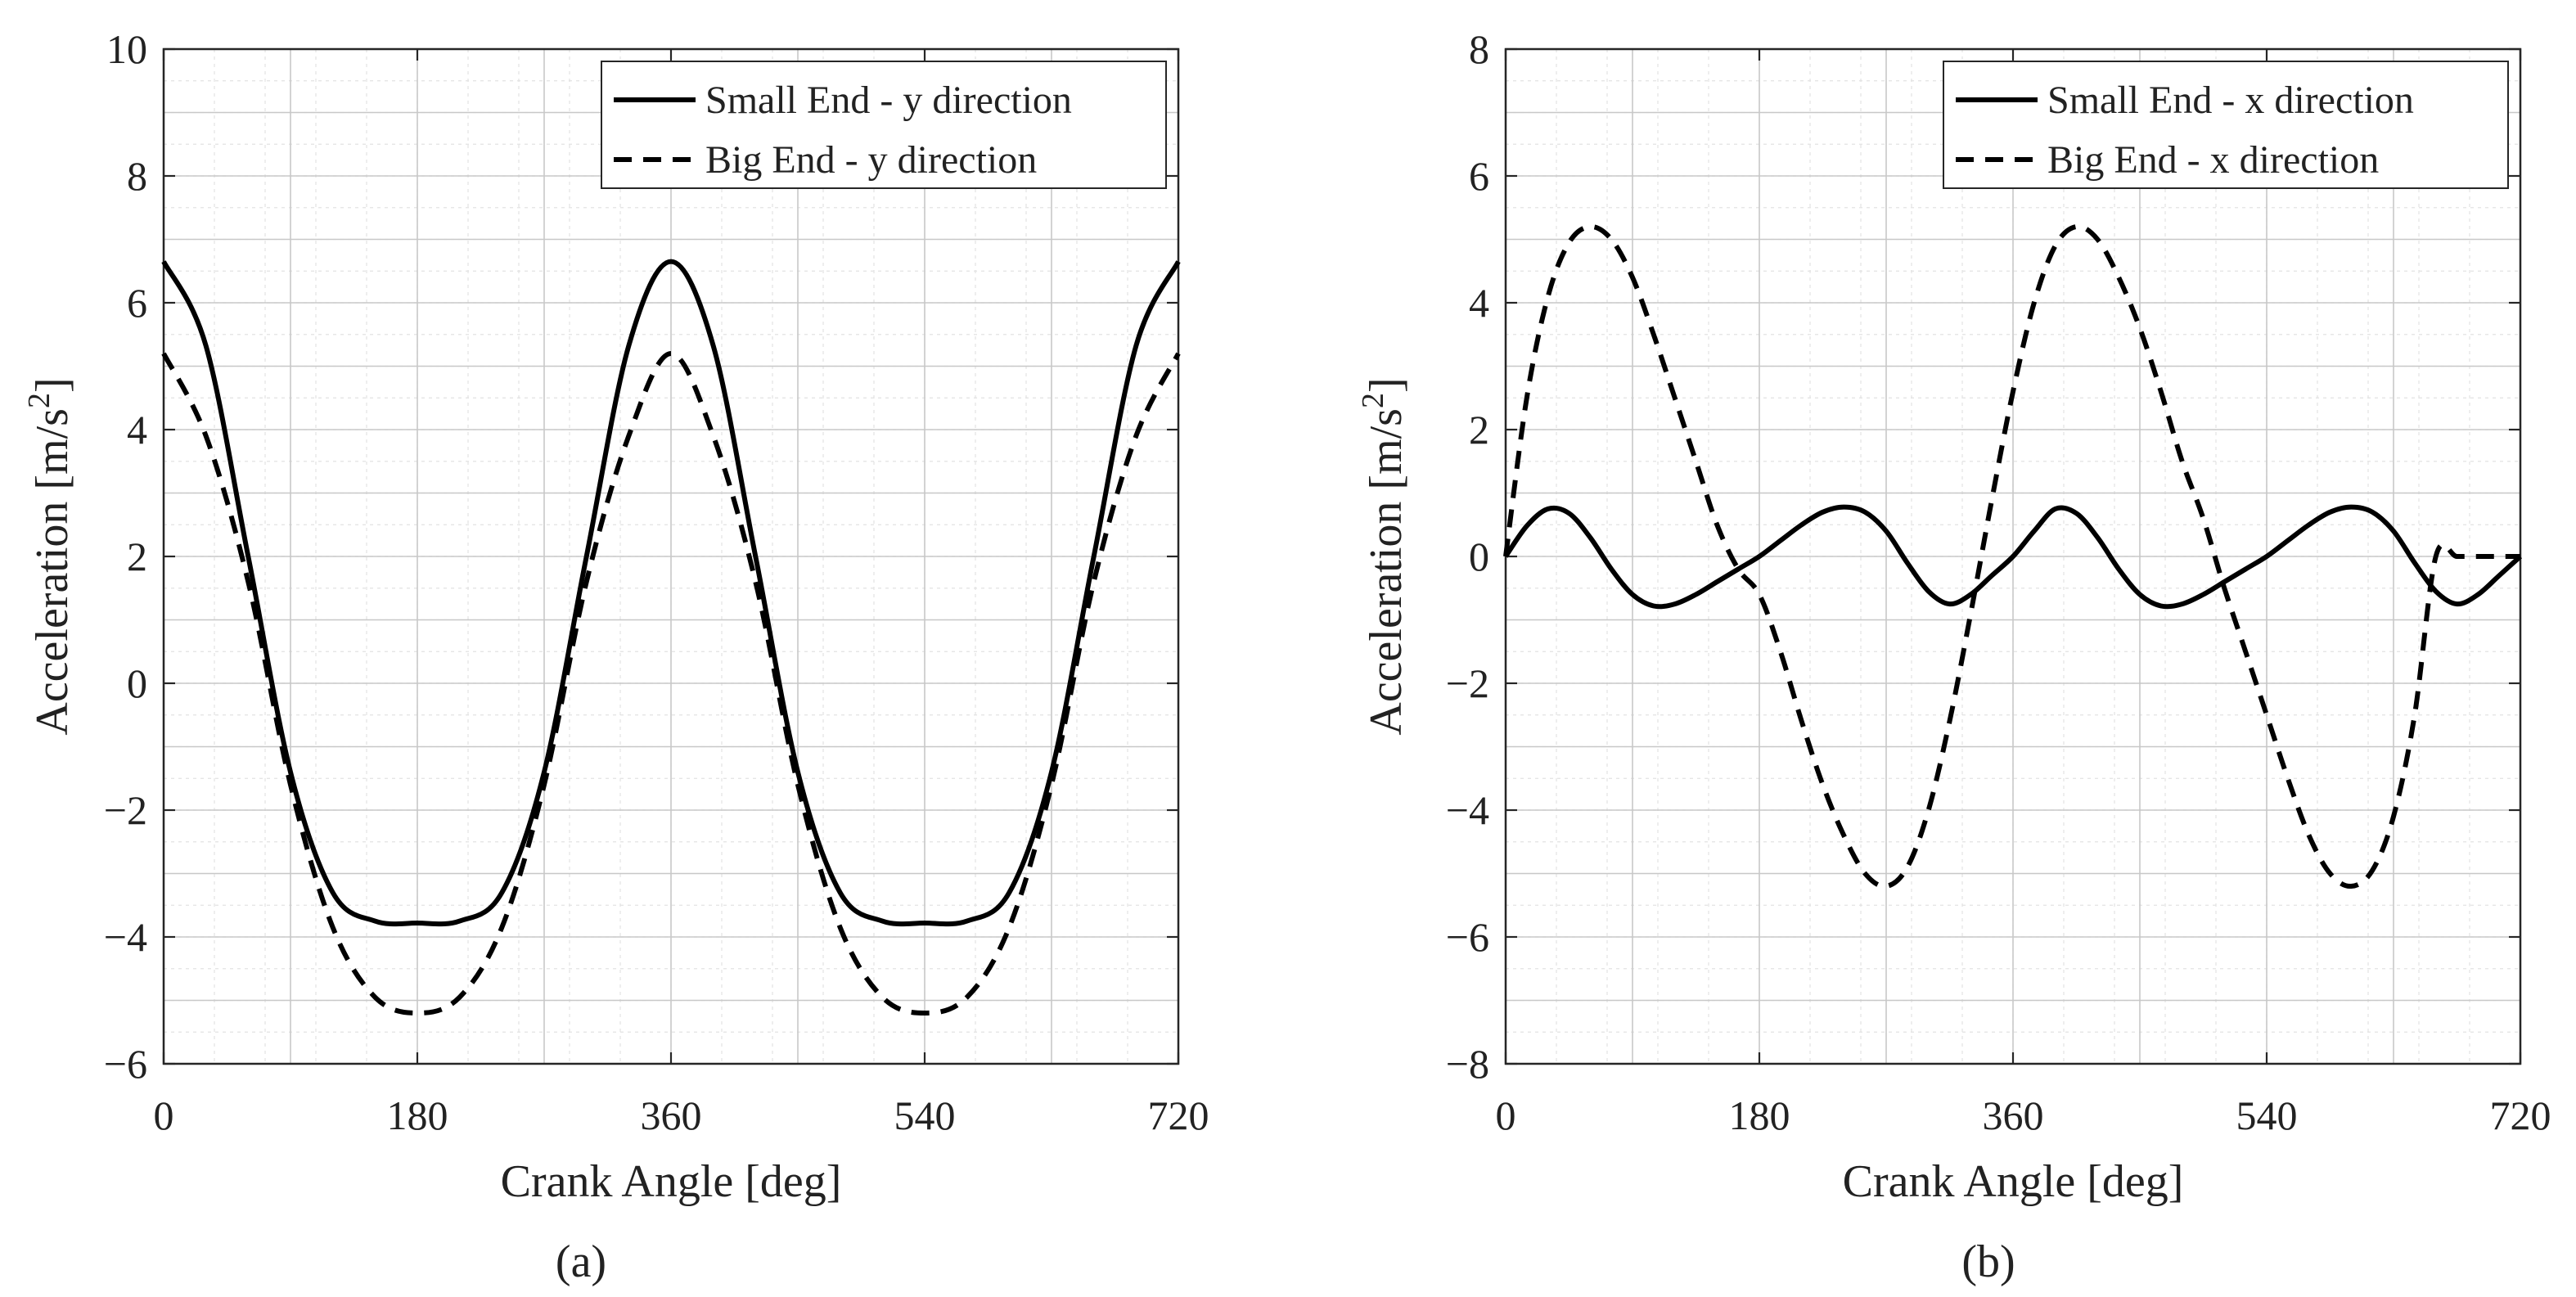  Describe the element at coordinates (1467, 556) in the screenshot. I see `y-tick-labels-b: −8 −6 −4 −2 0 2 4 6 8` at that location.